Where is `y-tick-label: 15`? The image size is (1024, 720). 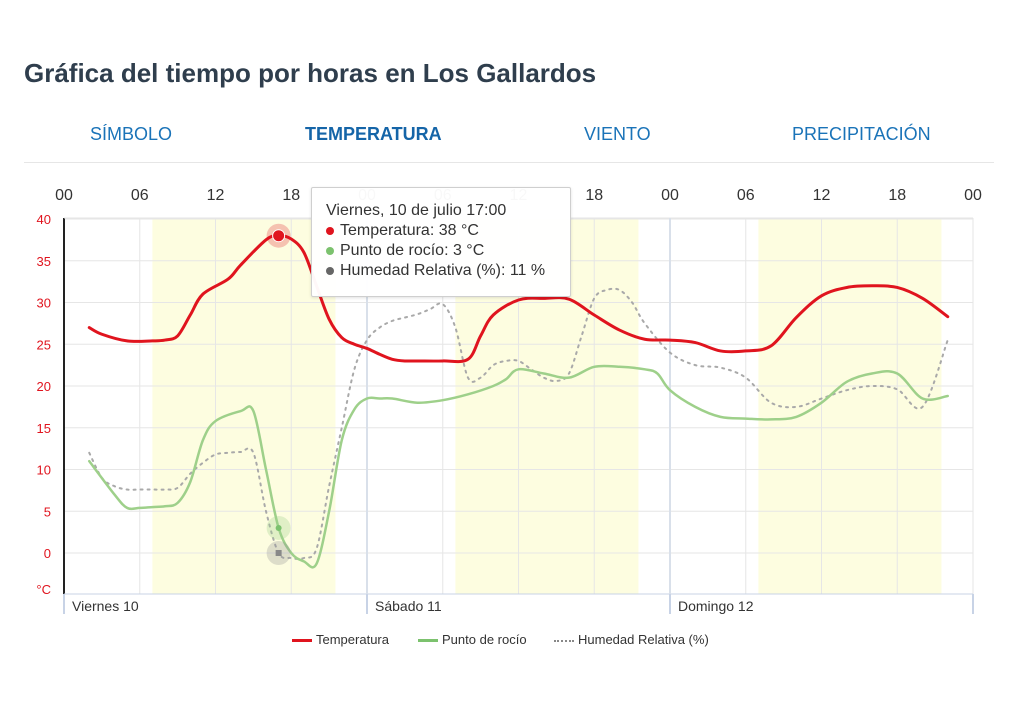 y-tick-label: 15 is located at coordinates (44, 428).